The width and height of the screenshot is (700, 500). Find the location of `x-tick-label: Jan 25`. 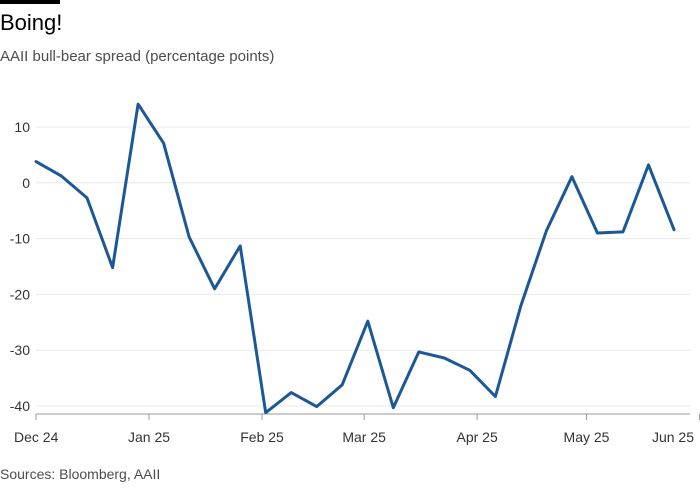

x-tick-label: Jan 25 is located at coordinates (149, 437).